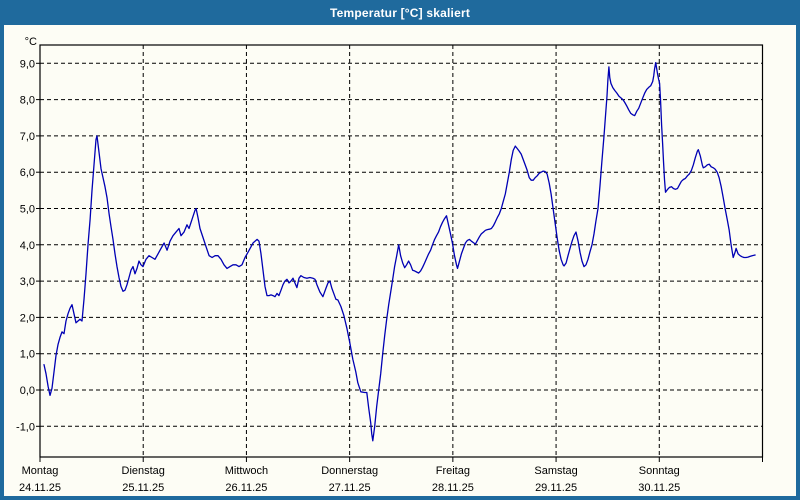 The image size is (800, 500). Describe the element at coordinates (27, 101) in the screenshot. I see `y-tick-label: 8,0` at that location.